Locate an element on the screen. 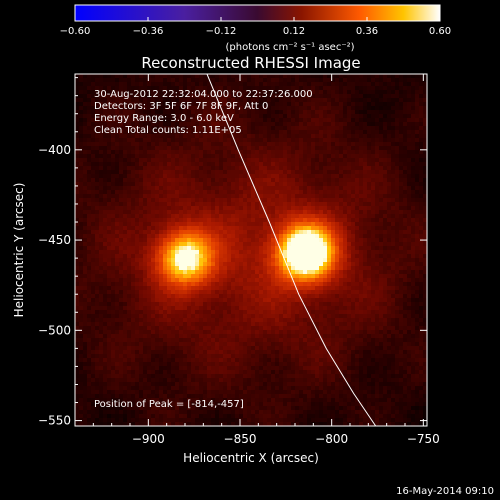  colorbar-tick-label: 0.36 is located at coordinates (367, 31).